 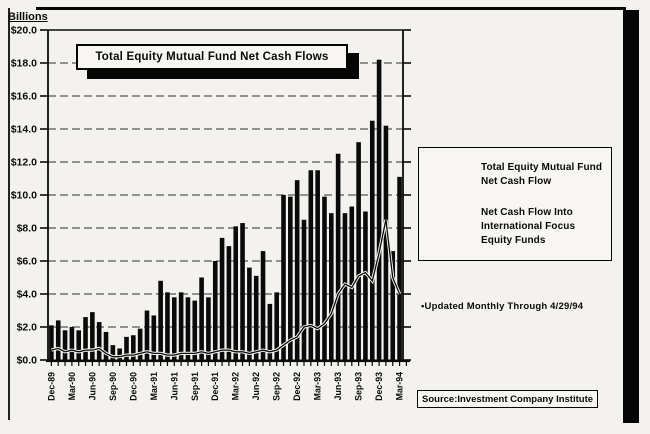 What do you see at coordinates (24, 97) in the screenshot?
I see `svg-text: $16.0` at bounding box center [24, 97].